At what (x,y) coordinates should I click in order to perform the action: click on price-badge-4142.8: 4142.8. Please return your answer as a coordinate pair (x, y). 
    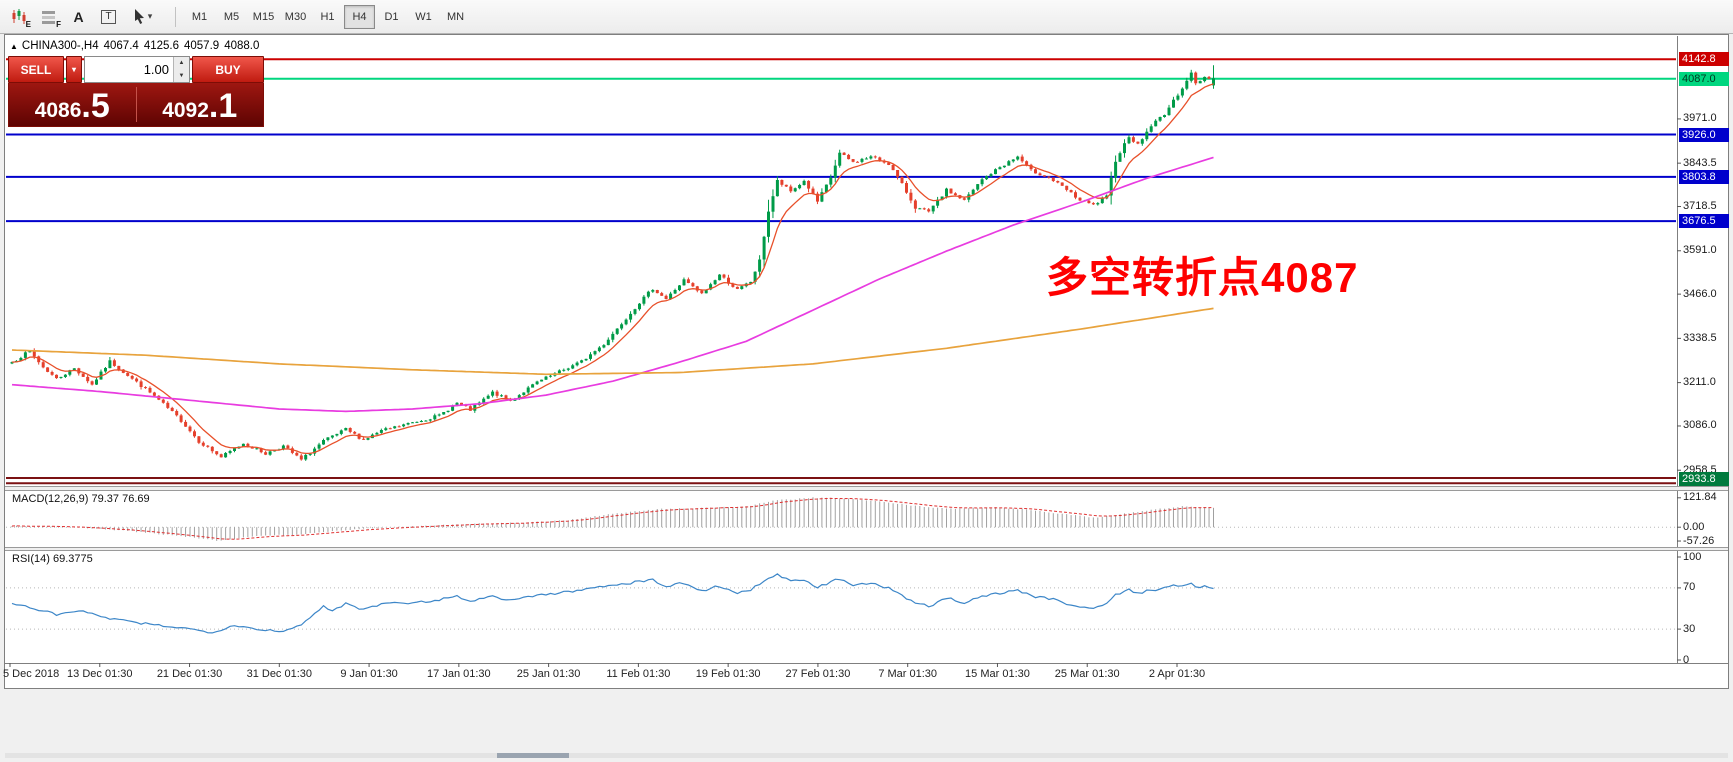
    Looking at the image, I should click on (1704, 59).